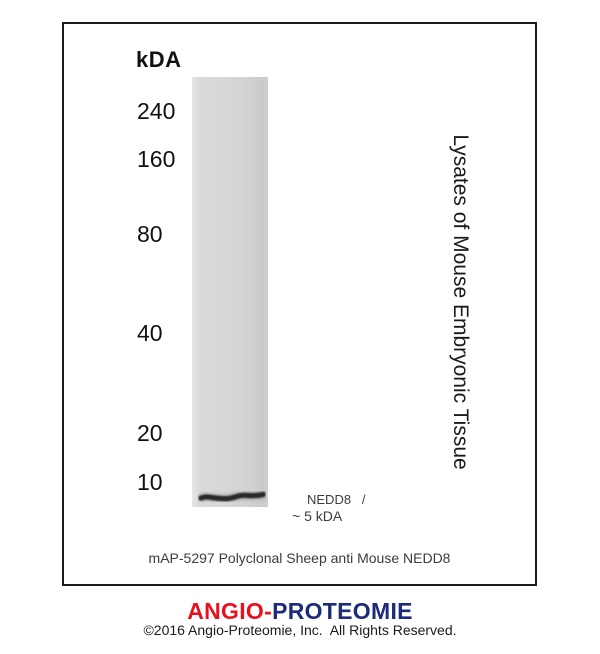 The height and width of the screenshot is (654, 600). I want to click on sample-lane-label: Lysates of Mouse Embryonic Tissue, so click(460, 302).